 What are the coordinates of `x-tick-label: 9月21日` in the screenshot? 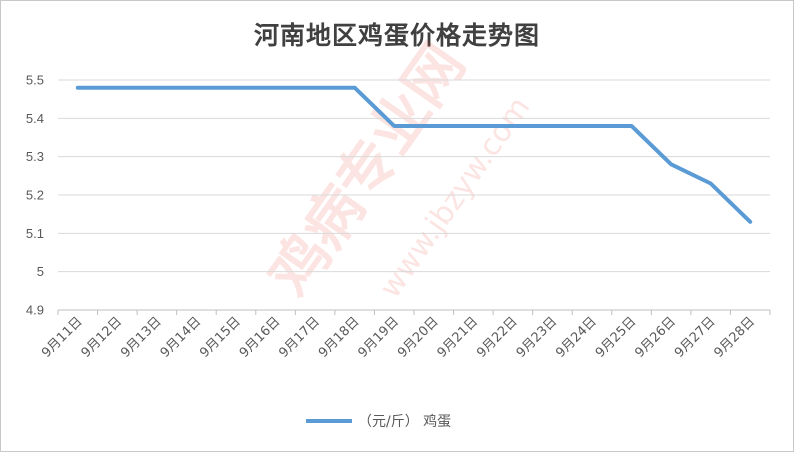 It's located at (458, 337).